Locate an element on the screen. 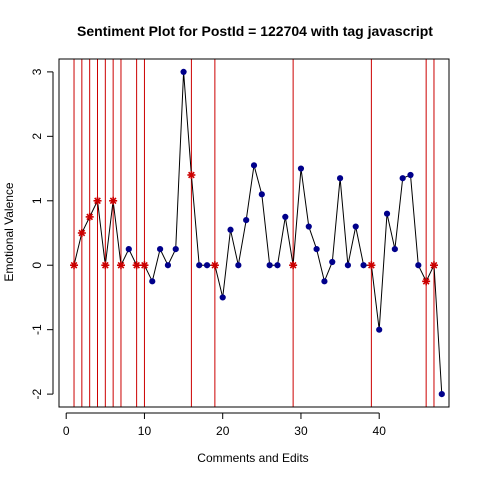  x-axis-label: Comments and Edits is located at coordinates (252, 458).